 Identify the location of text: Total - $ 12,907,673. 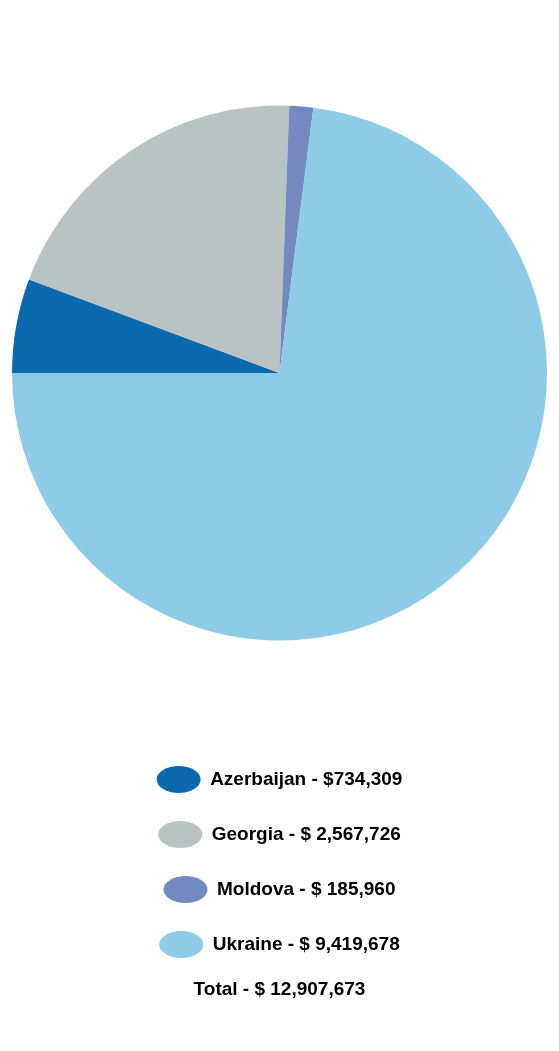
(279, 989).